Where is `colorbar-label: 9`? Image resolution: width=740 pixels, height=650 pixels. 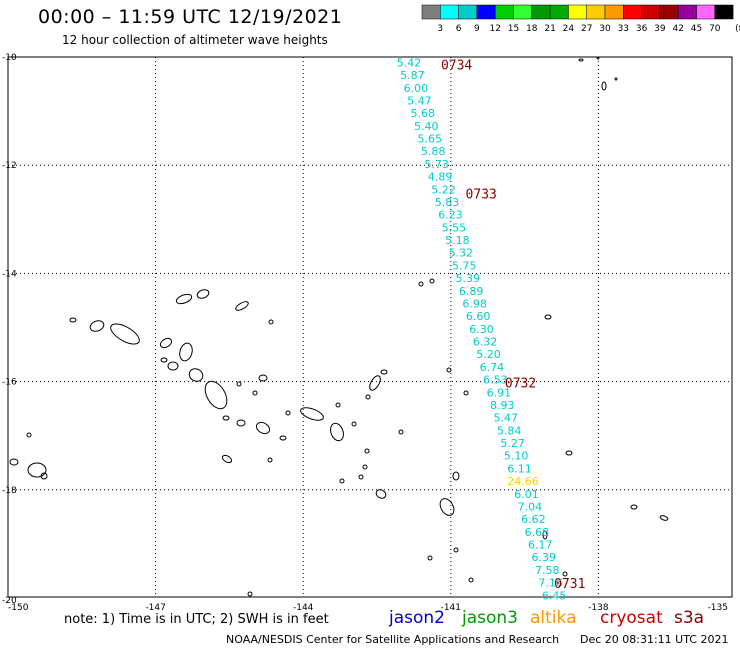
colorbar-label: 9 is located at coordinates (477, 29).